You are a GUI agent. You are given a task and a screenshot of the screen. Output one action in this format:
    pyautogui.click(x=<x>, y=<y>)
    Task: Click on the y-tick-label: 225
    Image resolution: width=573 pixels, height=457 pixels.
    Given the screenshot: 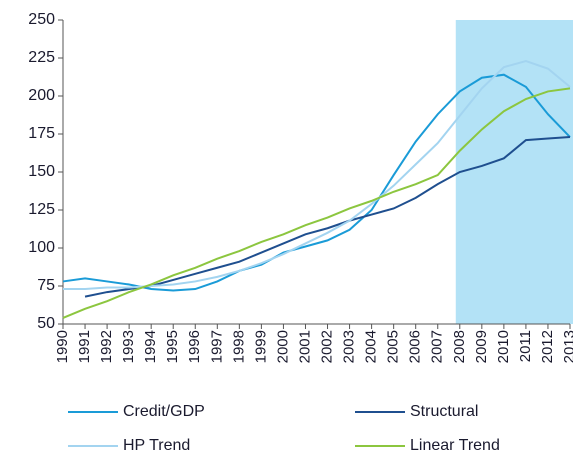 What is the action you would take?
    pyautogui.click(x=41, y=57)
    